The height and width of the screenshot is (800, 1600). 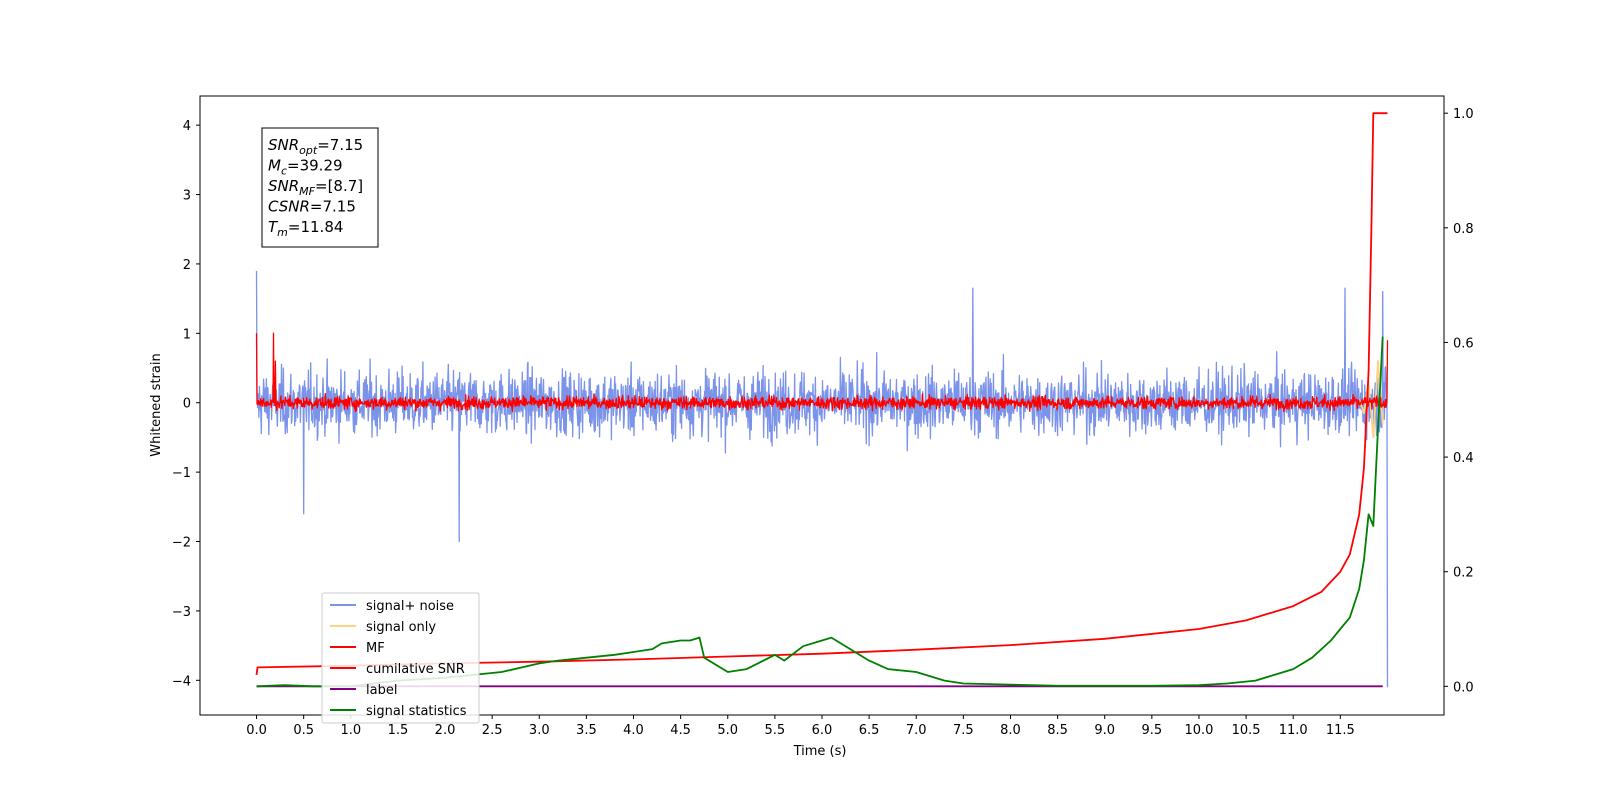 What do you see at coordinates (350, 730) in the screenshot?
I see `x-tick-label: 1.0` at bounding box center [350, 730].